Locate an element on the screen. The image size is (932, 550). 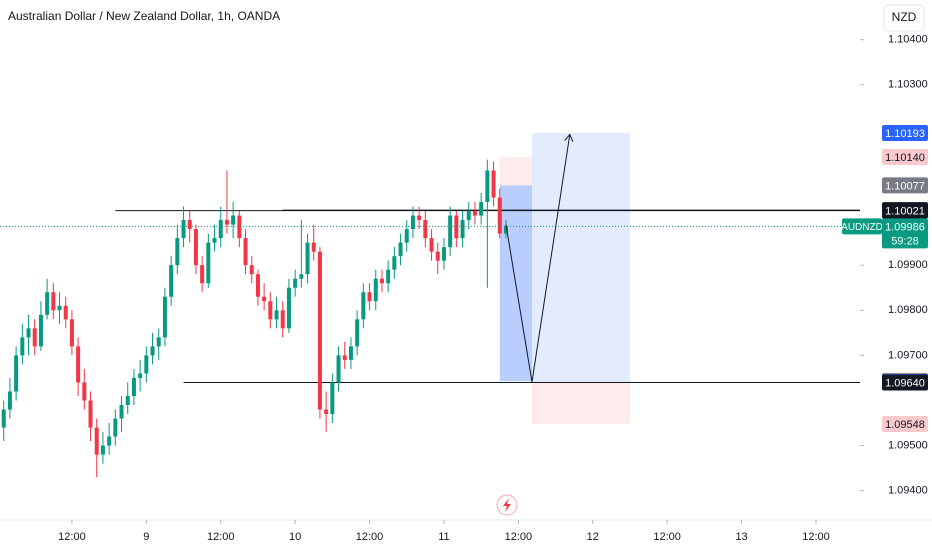
y-tick-label: 1.09400 is located at coordinates (908, 491).